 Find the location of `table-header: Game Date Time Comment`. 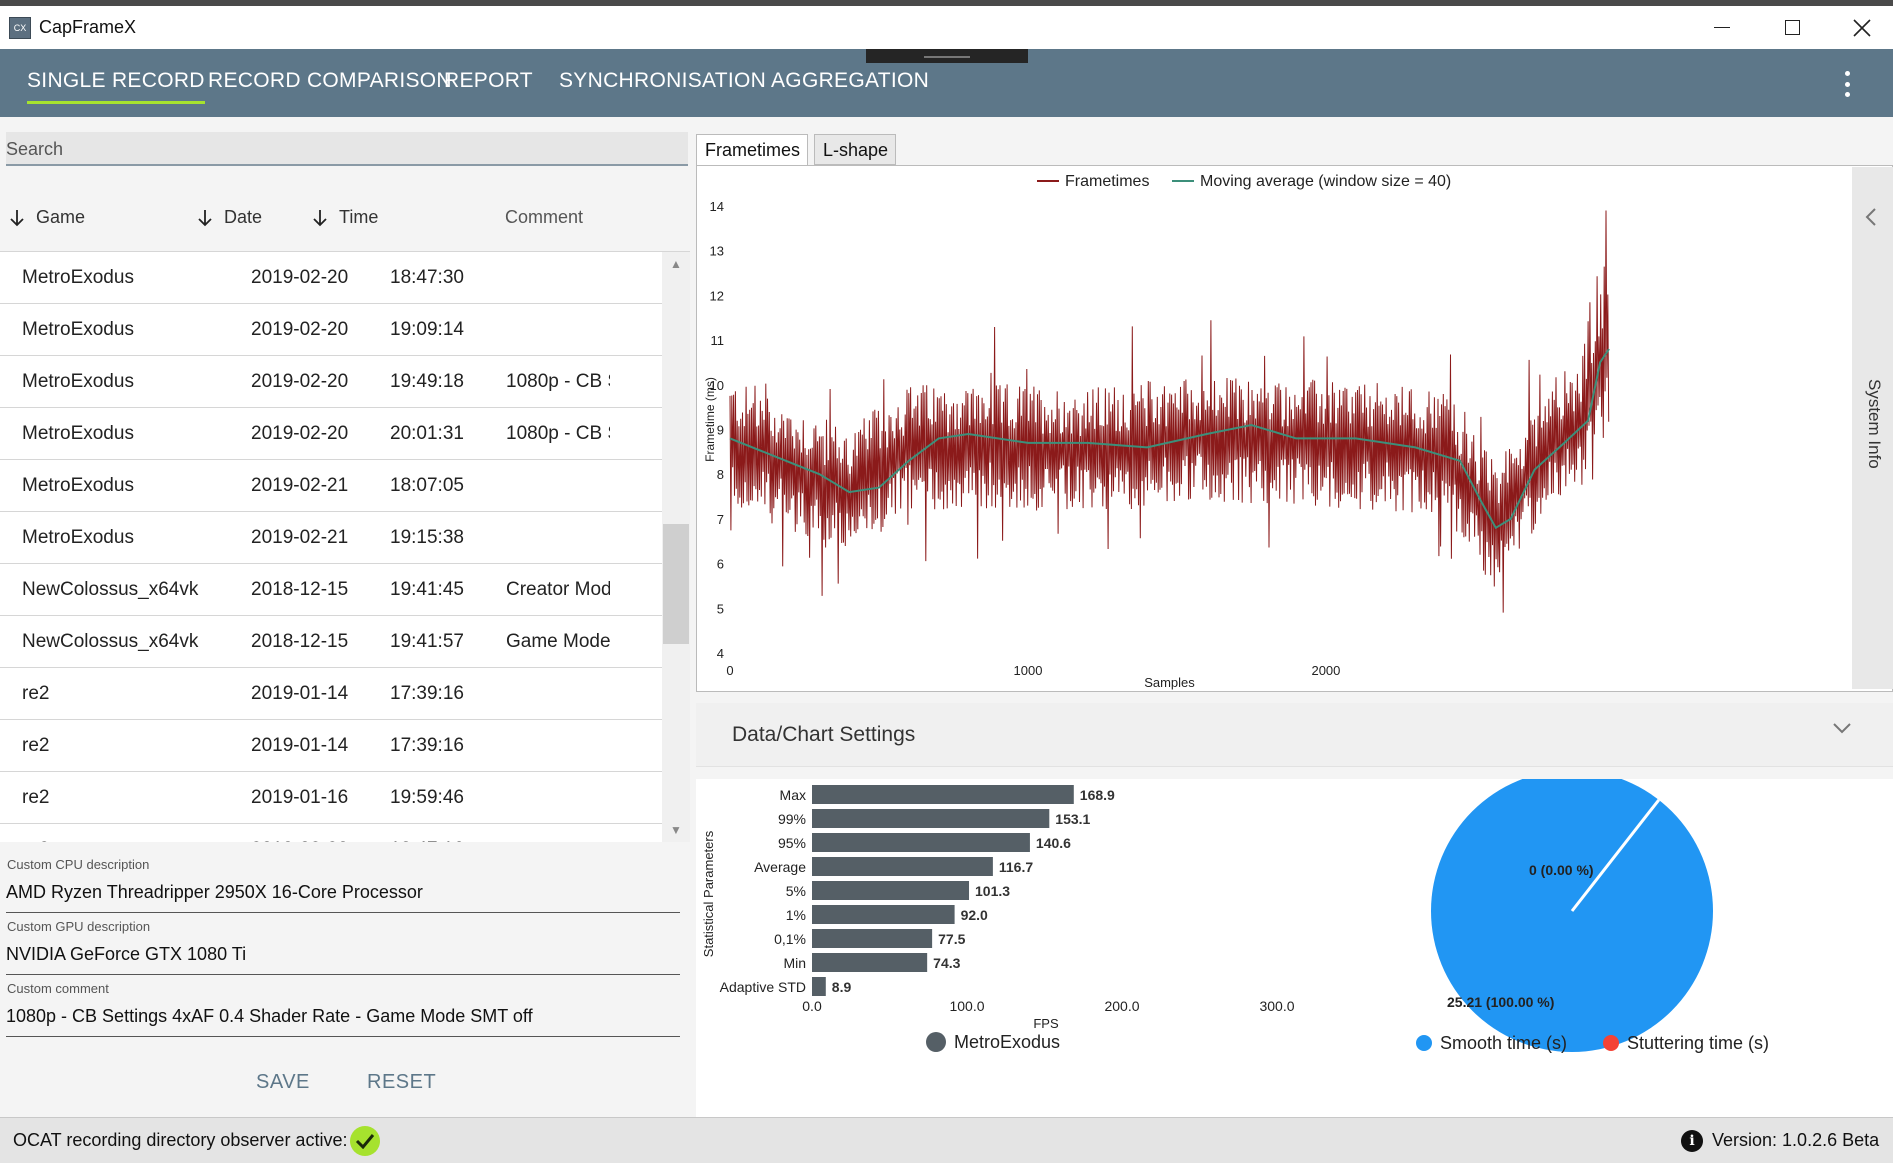

table-header: Game Date Time Comment is located at coordinates (345, 216).